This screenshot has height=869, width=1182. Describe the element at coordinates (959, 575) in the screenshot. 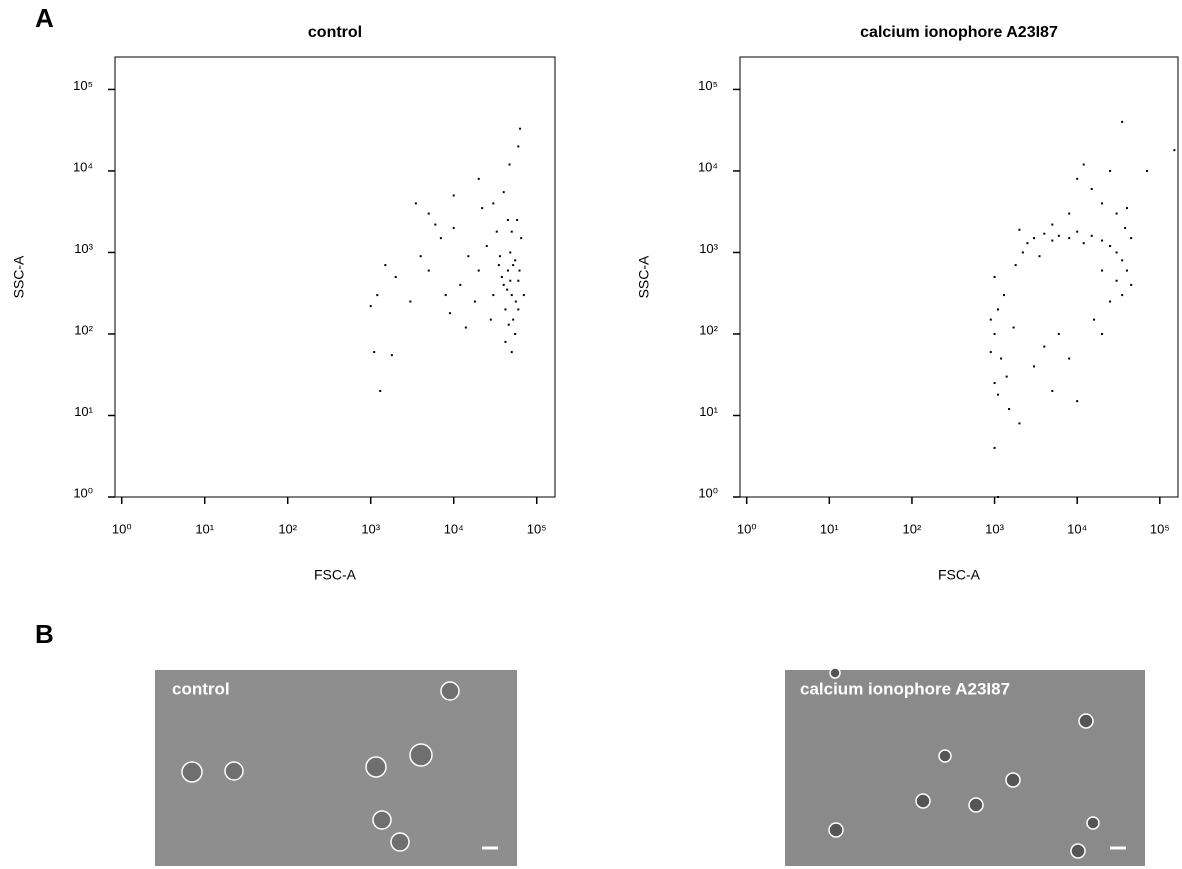

I see `x-axis-label: FSC-A` at that location.